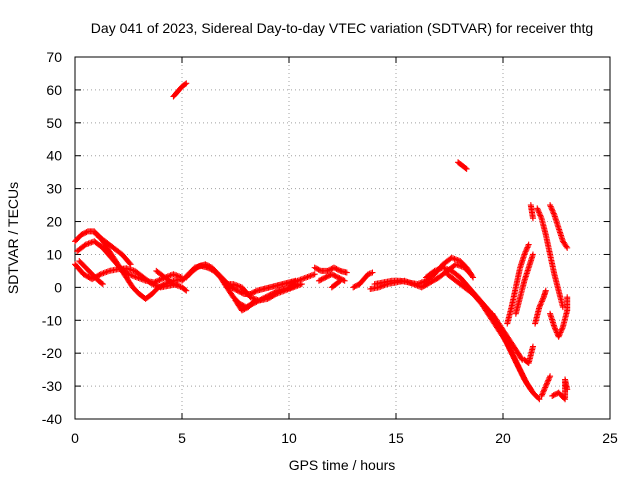 The height and width of the screenshot is (480, 640). Describe the element at coordinates (54, 57) in the screenshot. I see `y-tick-label: 70` at that location.